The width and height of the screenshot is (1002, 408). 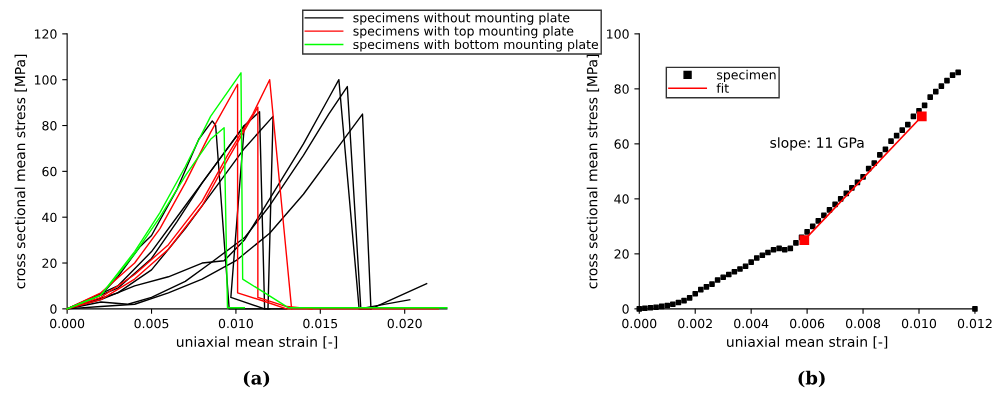 I want to click on text: (a), so click(x=256, y=379).